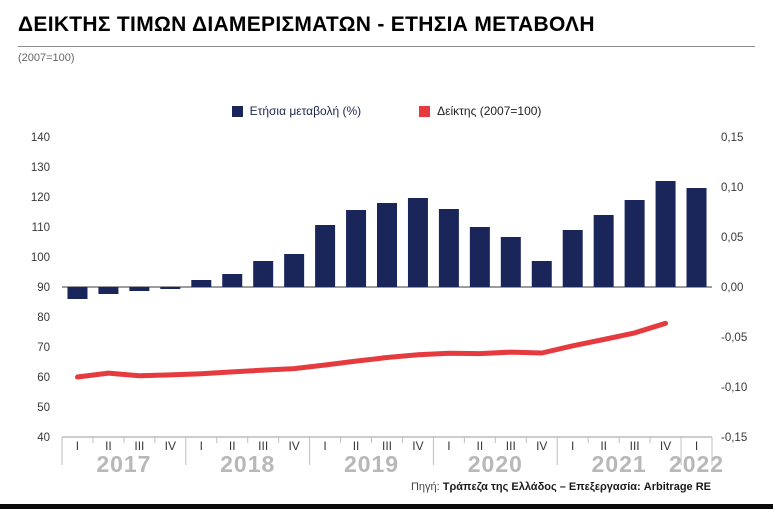 This screenshot has width=773, height=509. I want to click on legend-label-index: Δείκτης (2007=100), so click(489, 111).